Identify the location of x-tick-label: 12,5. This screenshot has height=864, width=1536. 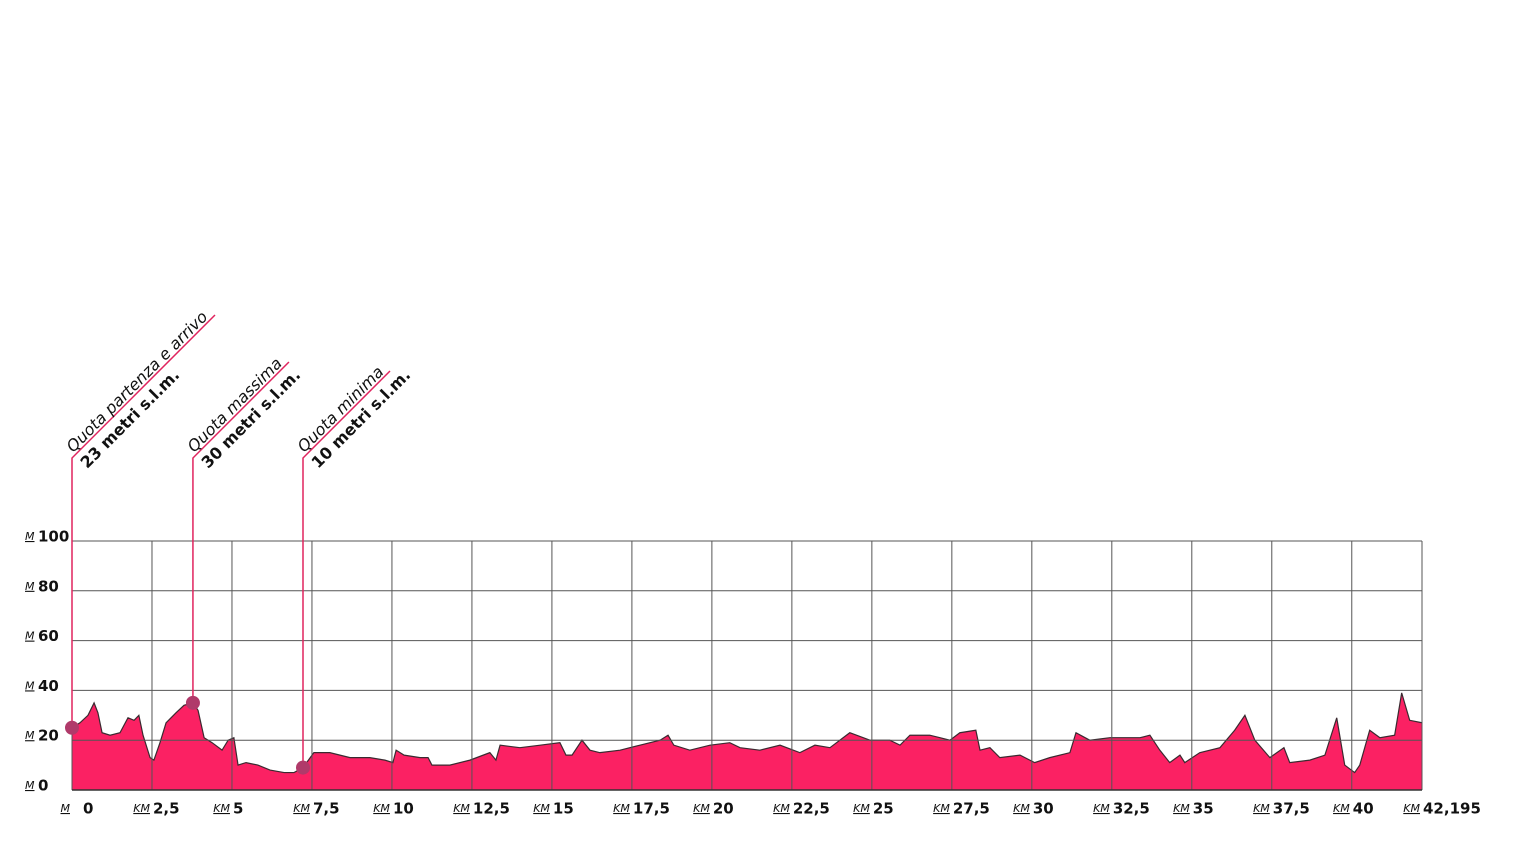
(491, 809).